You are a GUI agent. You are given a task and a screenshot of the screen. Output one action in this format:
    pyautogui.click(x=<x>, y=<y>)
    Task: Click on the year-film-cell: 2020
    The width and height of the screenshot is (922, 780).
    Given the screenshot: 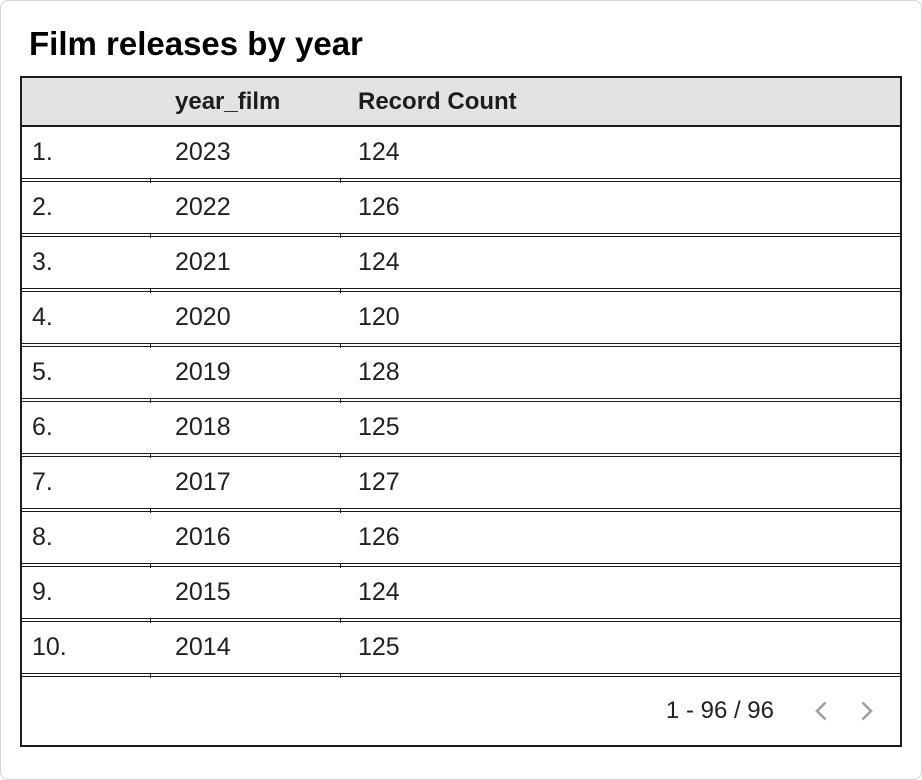 What is the action you would take?
    pyautogui.click(x=203, y=317)
    